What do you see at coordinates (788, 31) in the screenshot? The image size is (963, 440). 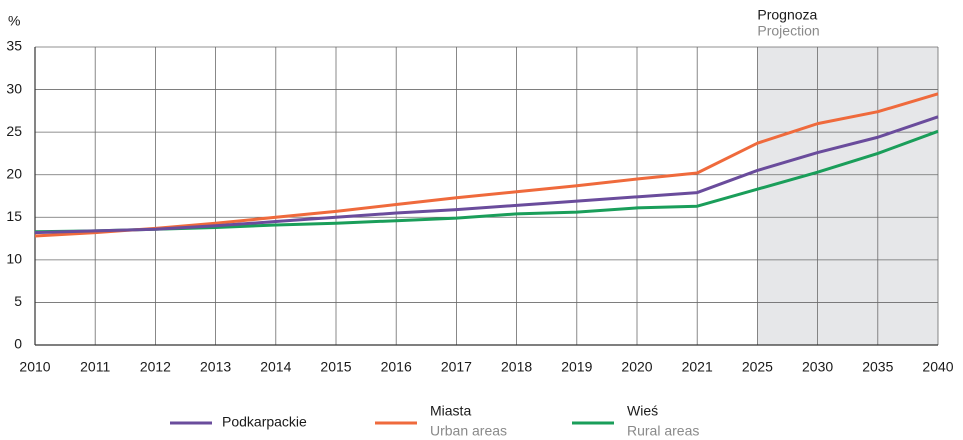 I see `projection-sublabel: Projection` at bounding box center [788, 31].